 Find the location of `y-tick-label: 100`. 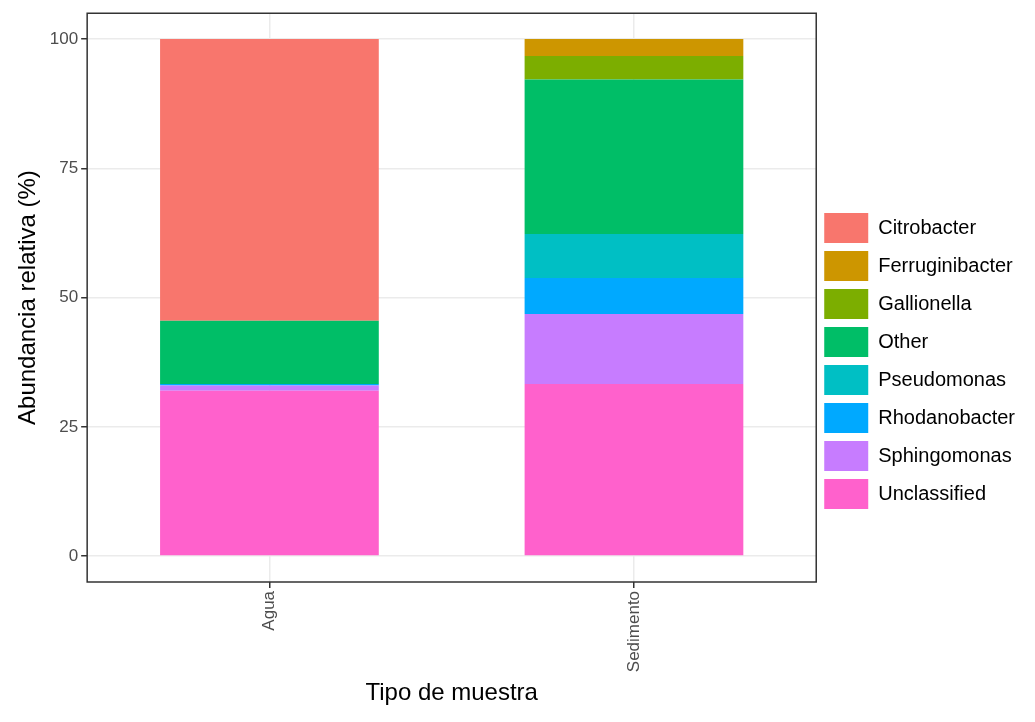

y-tick-label: 100 is located at coordinates (64, 38).